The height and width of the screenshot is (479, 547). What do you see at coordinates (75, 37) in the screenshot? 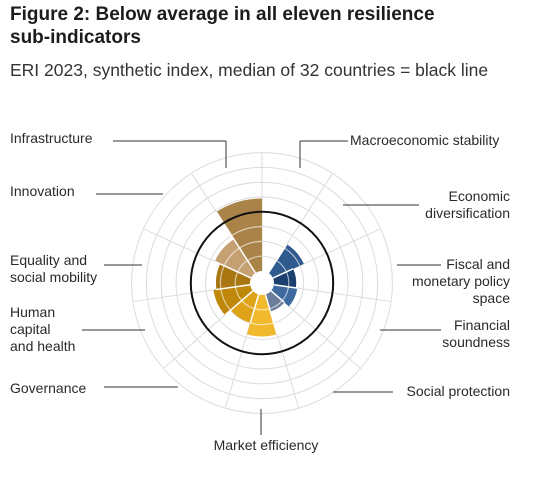
I see `chart-title-line-2: sub-indicators` at bounding box center [75, 37].